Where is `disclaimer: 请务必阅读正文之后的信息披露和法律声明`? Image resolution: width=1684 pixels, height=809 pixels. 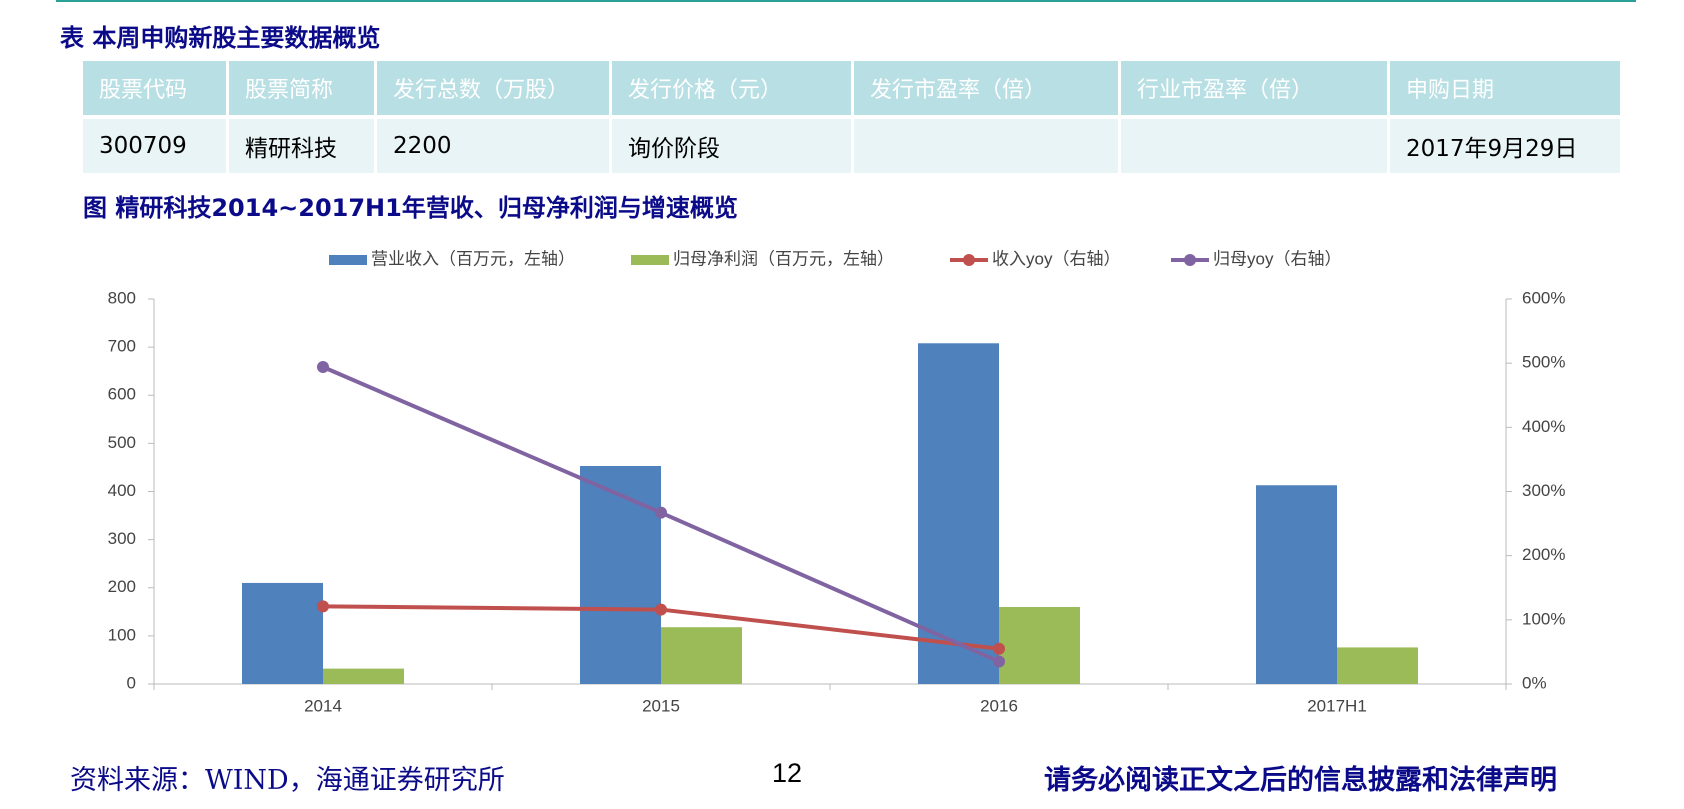 disclaimer: 请务必阅读正文之后的信息披露和法律声明 is located at coordinates (1300, 780).